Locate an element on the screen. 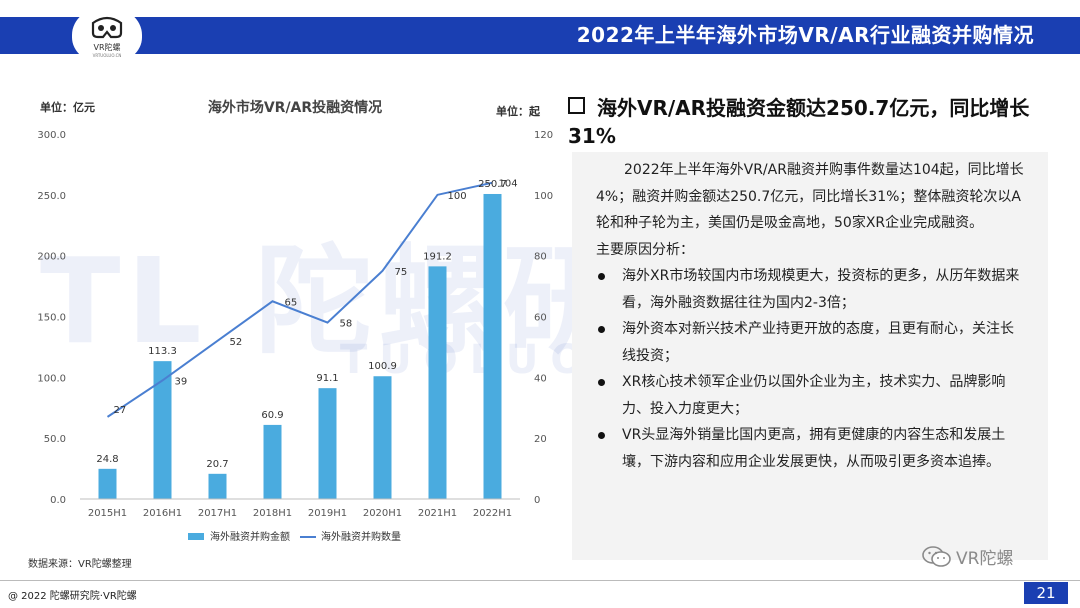 The width and height of the screenshot is (1080, 608). legend-bar-swatch is located at coordinates (196, 536).